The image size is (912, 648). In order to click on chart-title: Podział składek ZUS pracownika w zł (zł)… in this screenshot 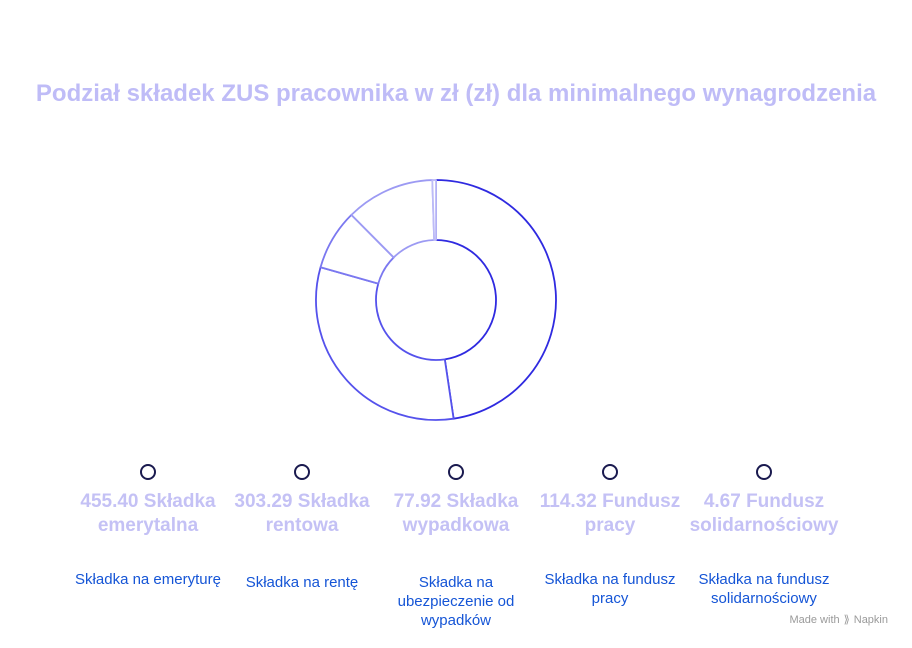, I will do `click(456, 93)`.